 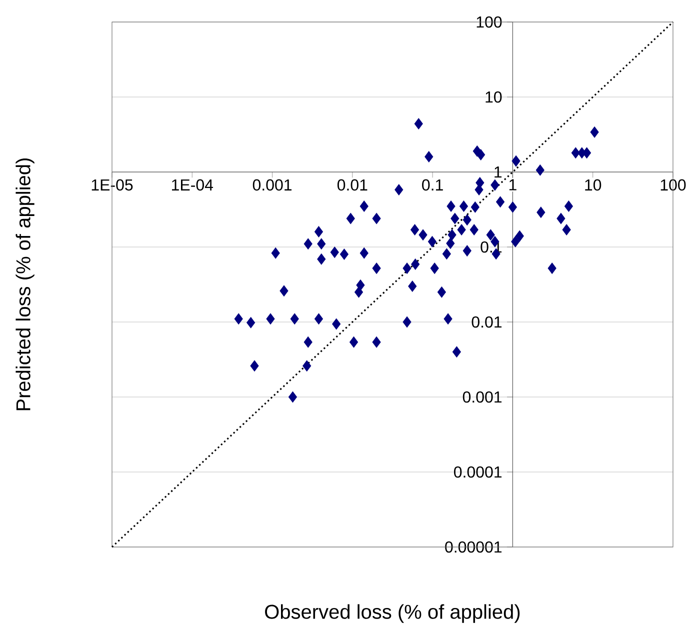 I want to click on y-tick-label: 1, so click(x=498, y=172).